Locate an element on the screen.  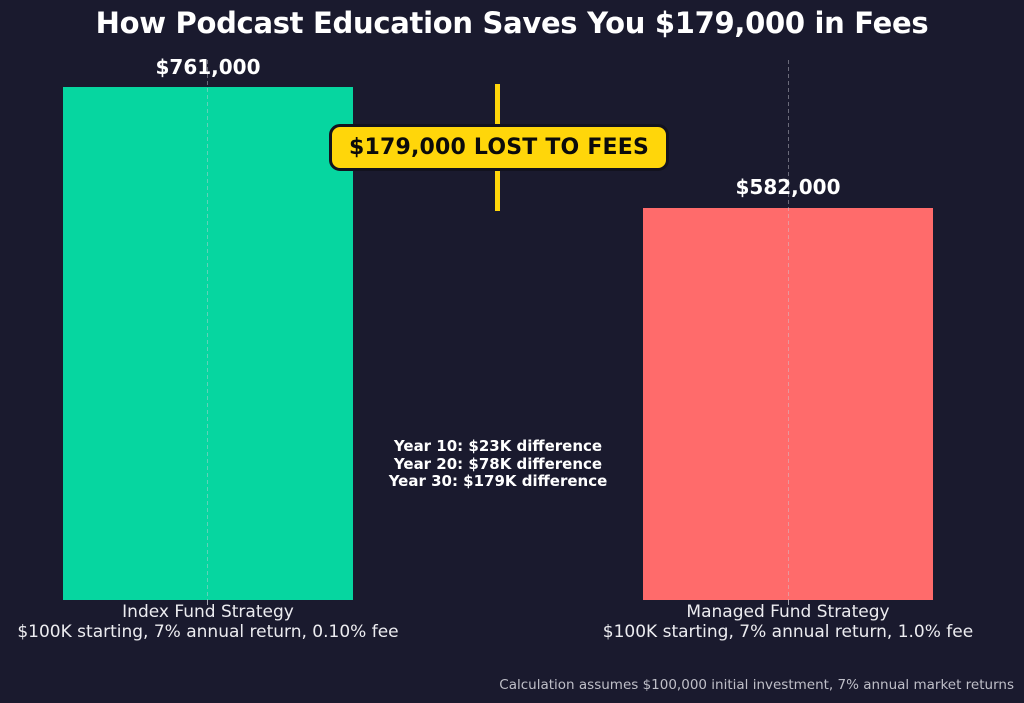
annotation-year-10: Year 10: $23K difference is located at coordinates (498, 446).